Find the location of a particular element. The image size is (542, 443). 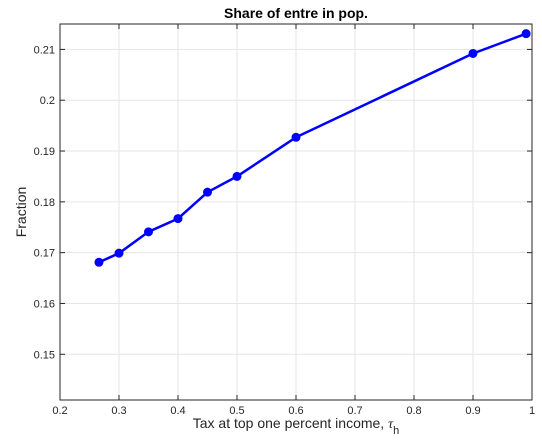

y-tick-label: 0.21 is located at coordinates (44, 50).